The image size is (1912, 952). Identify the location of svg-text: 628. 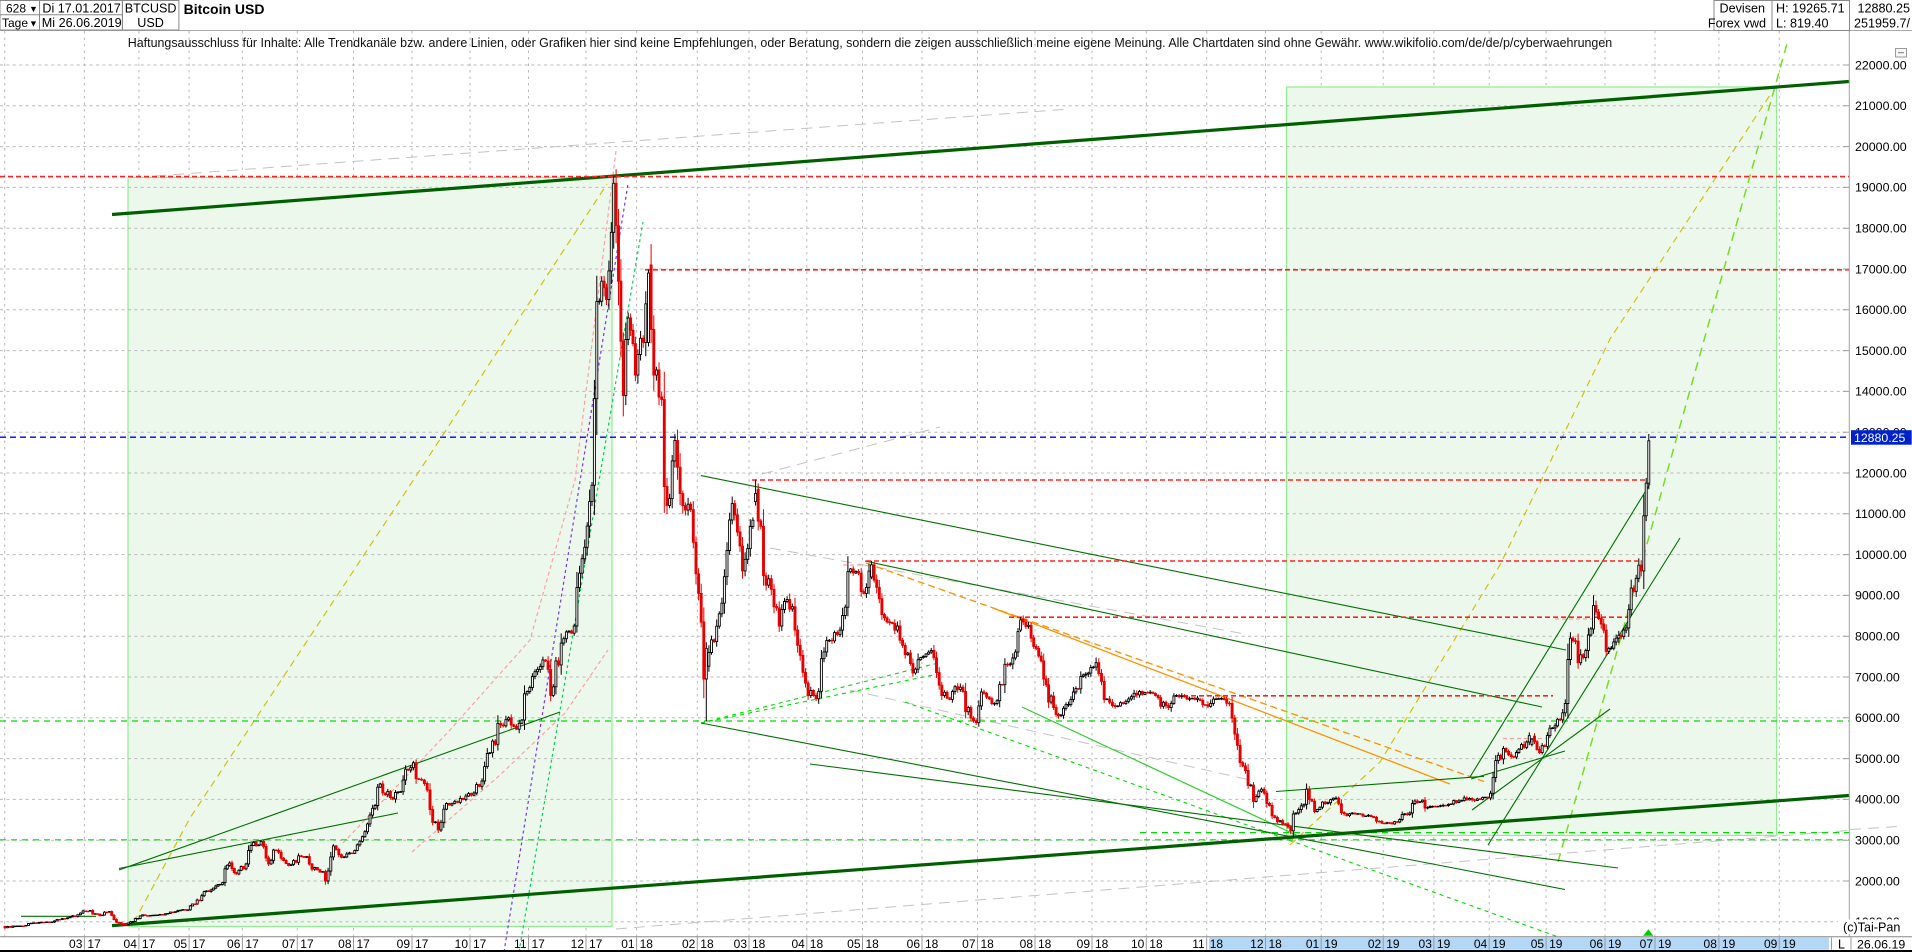
(16, 9).